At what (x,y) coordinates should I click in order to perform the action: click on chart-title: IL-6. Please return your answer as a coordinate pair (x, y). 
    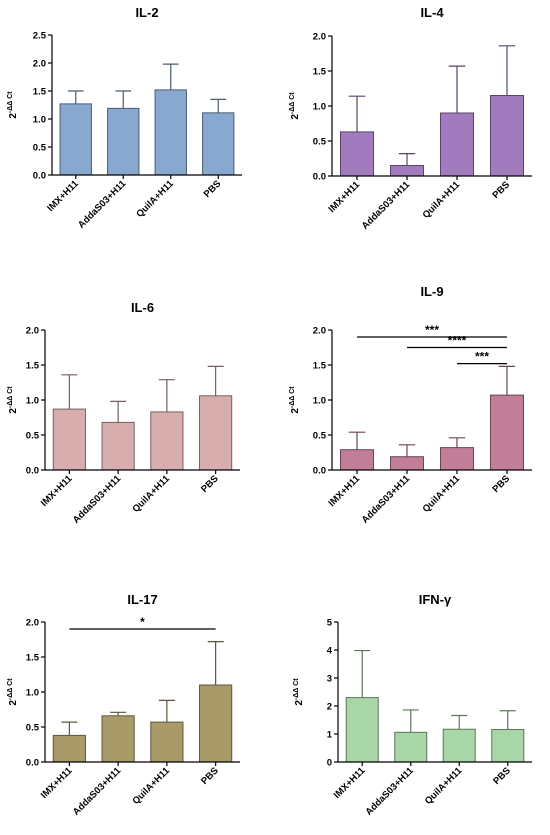
    Looking at the image, I should click on (142, 307).